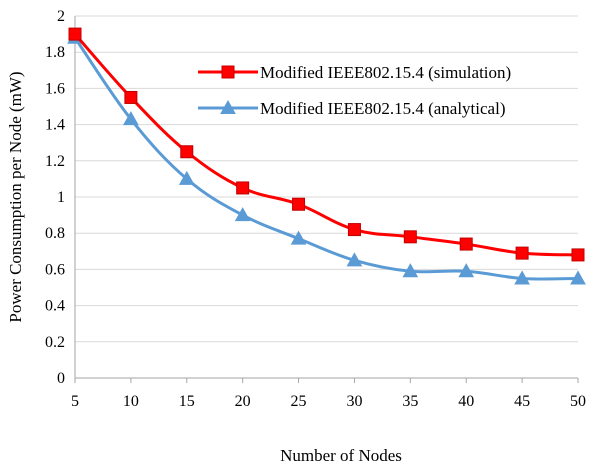  What do you see at coordinates (55, 342) in the screenshot?
I see `y-tick-label: 0.2` at bounding box center [55, 342].